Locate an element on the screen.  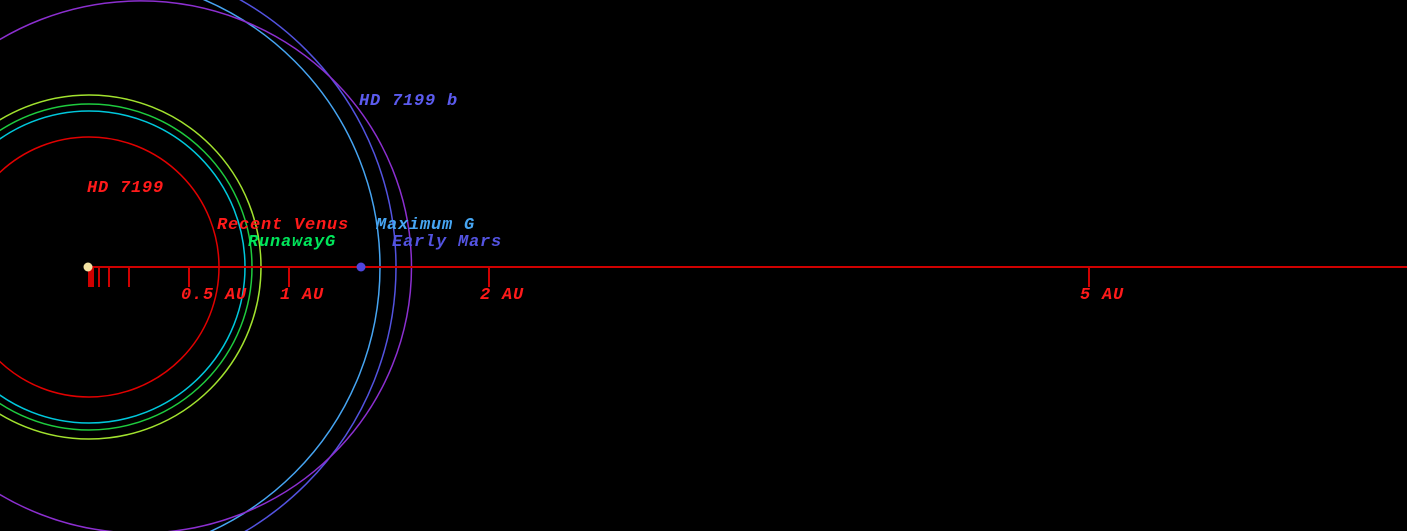
star-name-label: HD 7199 is located at coordinates (126, 188).